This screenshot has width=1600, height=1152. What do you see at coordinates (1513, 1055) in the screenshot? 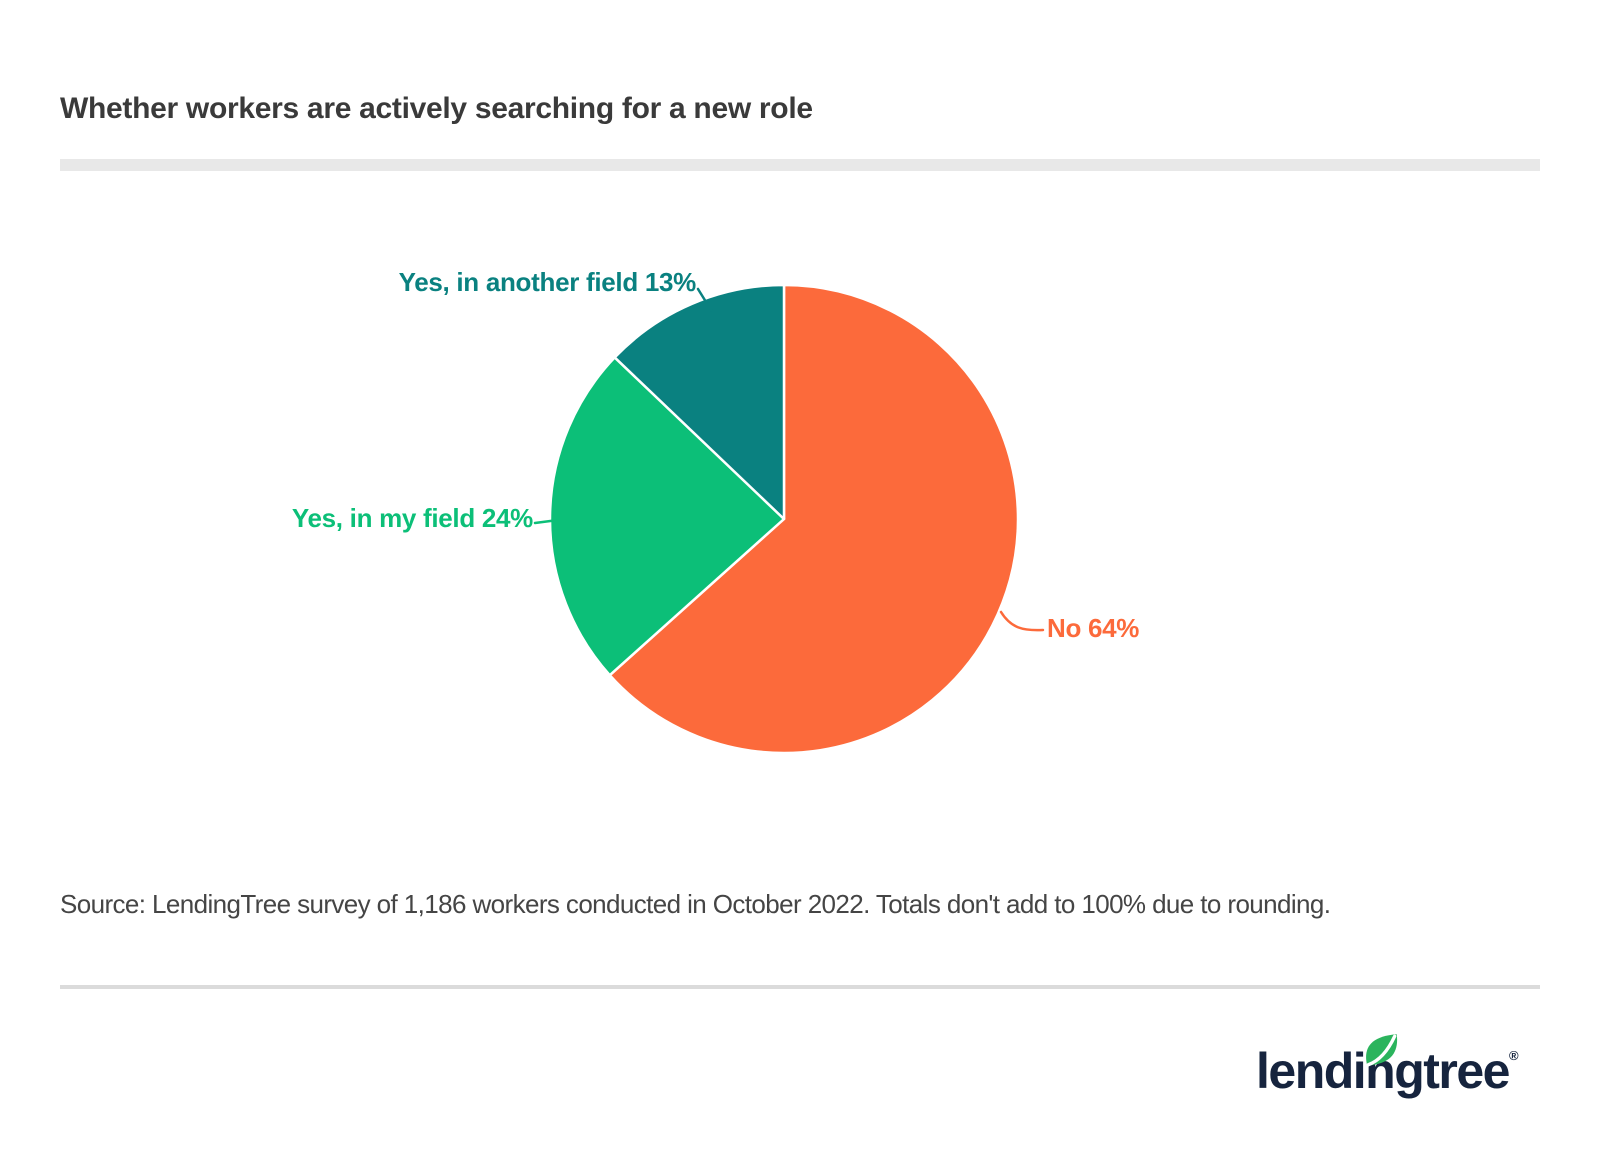
I see `logo-registered-mark: ®` at bounding box center [1513, 1055].